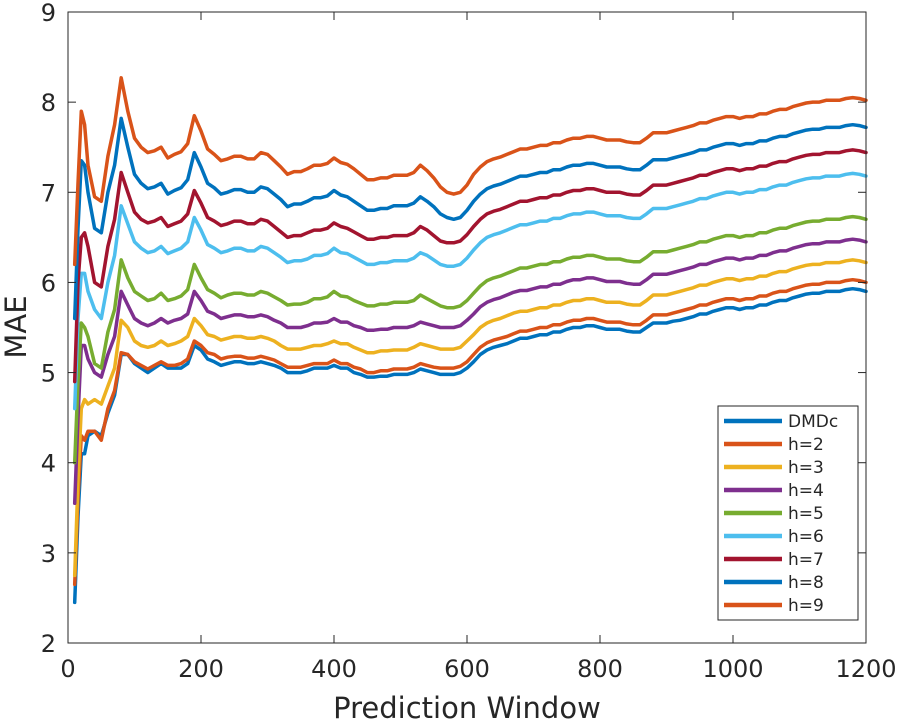 Image resolution: width=904 pixels, height=723 pixels. Describe the element at coordinates (806, 468) in the screenshot. I see `legend-label-2: h=3` at that location.